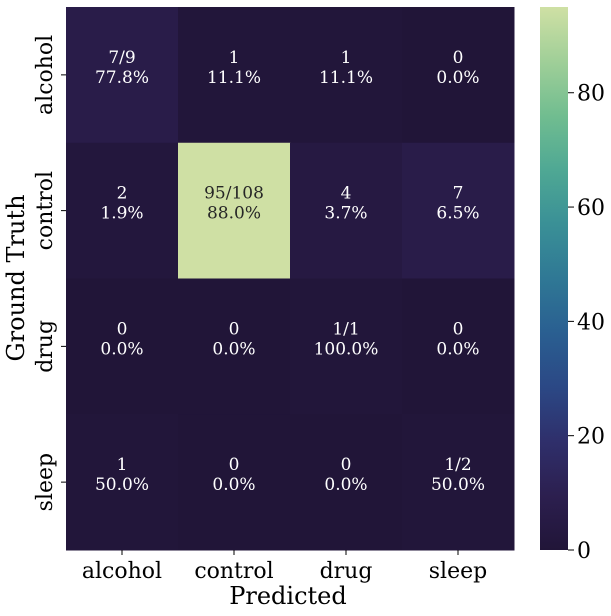 The image size is (611, 616). What do you see at coordinates (345, 329) in the screenshot?
I see `cell-count-label: 1/1` at bounding box center [345, 329].